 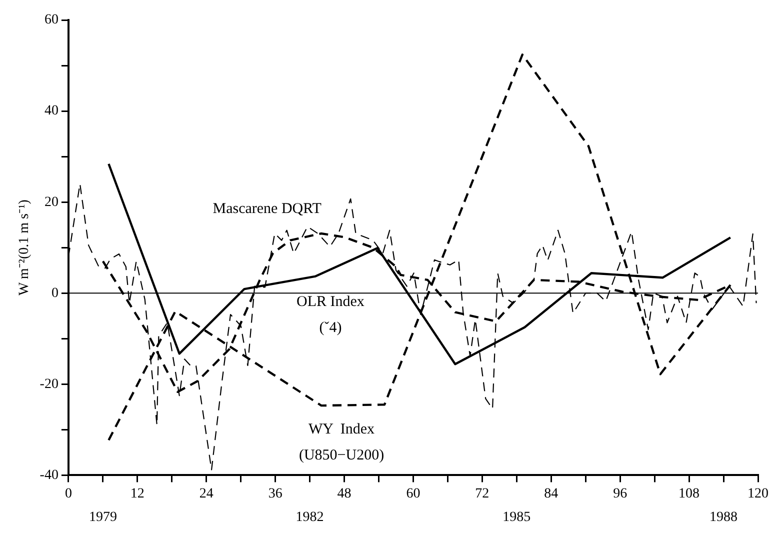 I want to click on y-tick-label: -20, so click(x=49, y=384).